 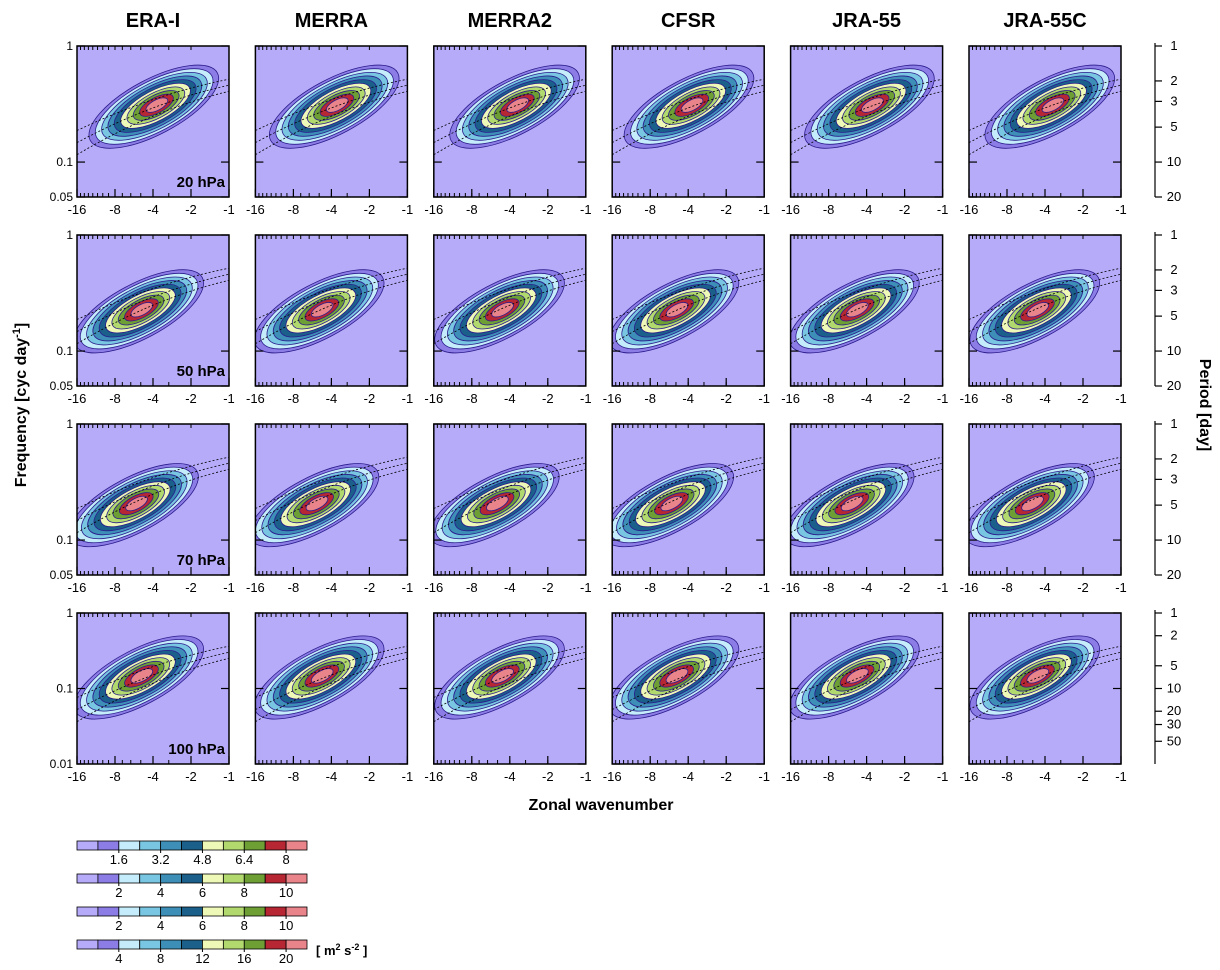 What do you see at coordinates (118, 925) in the screenshot?
I see `colorbar-tick-label: 2` at bounding box center [118, 925].